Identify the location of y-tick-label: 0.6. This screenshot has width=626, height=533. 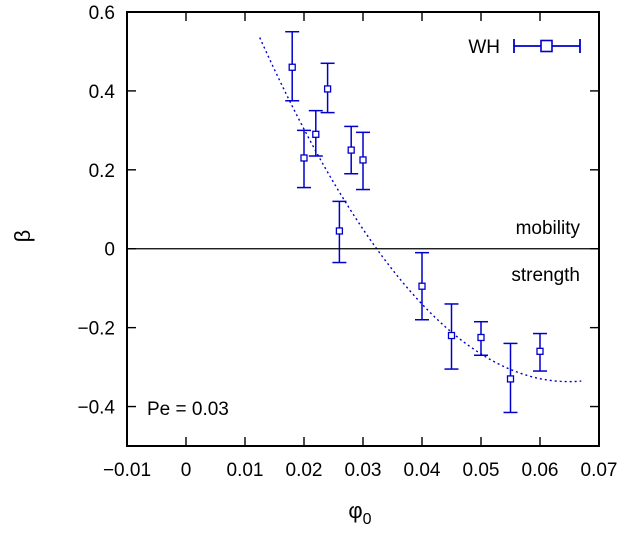
(102, 13).